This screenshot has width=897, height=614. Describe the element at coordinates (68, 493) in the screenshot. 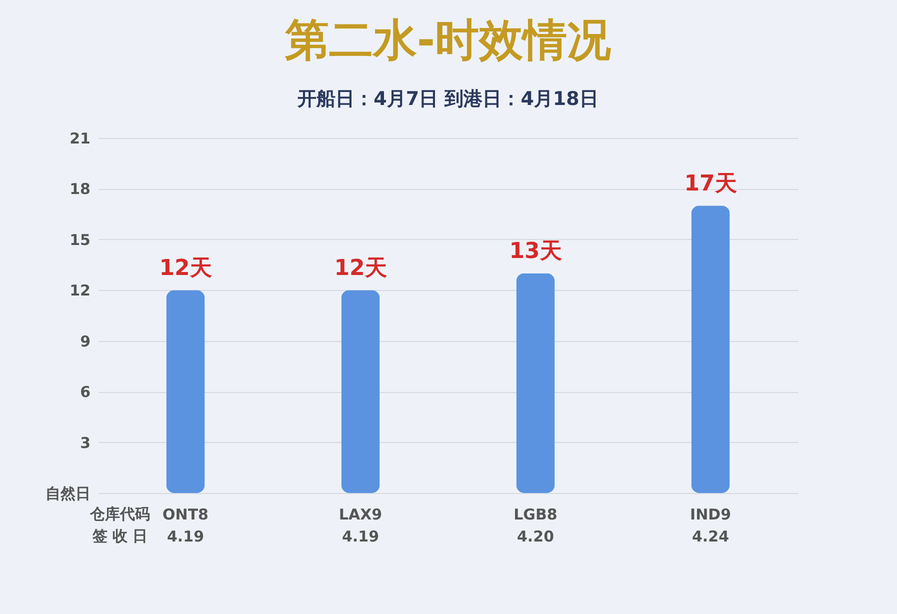

I see `y-tick-label: 自然日` at that location.